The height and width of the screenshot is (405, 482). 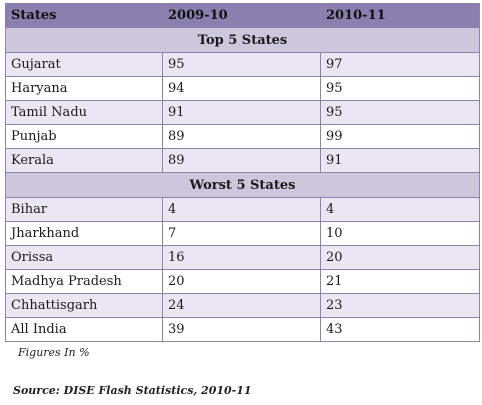 I want to click on cell-2009-10: 95, so click(x=241, y=64).